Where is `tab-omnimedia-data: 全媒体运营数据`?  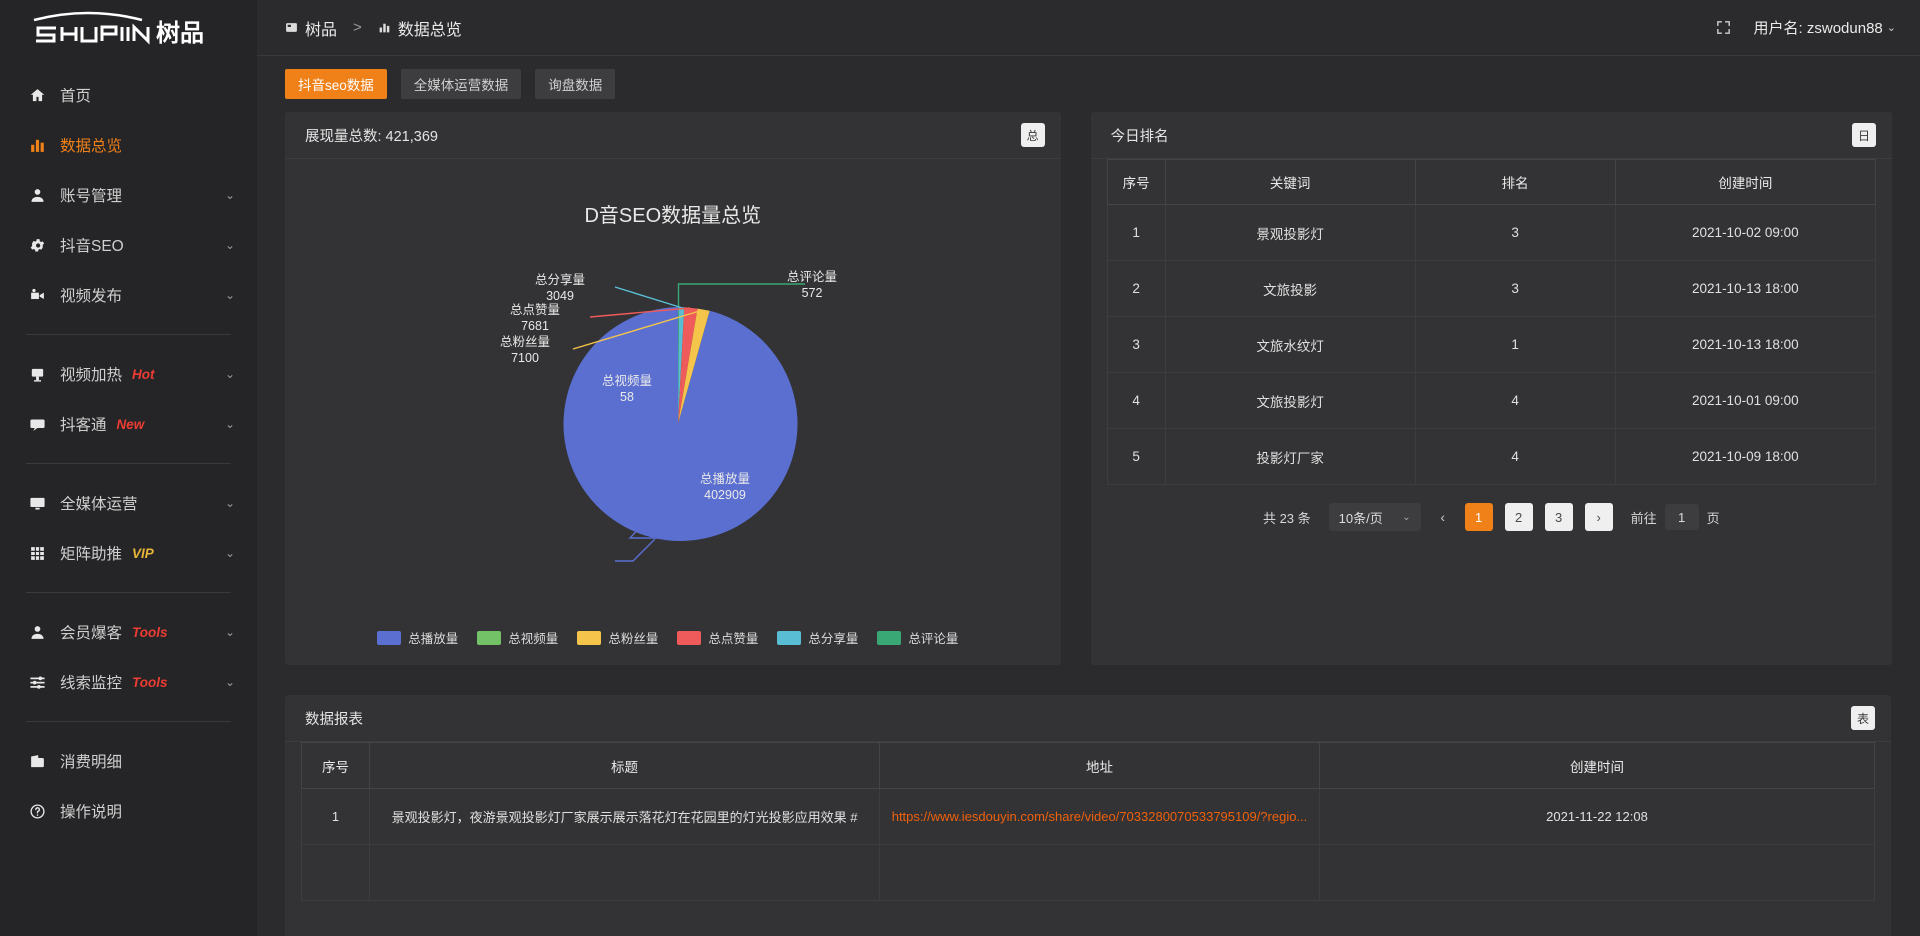
tab-omnimedia-data: 全媒体运营数据 is located at coordinates (461, 84).